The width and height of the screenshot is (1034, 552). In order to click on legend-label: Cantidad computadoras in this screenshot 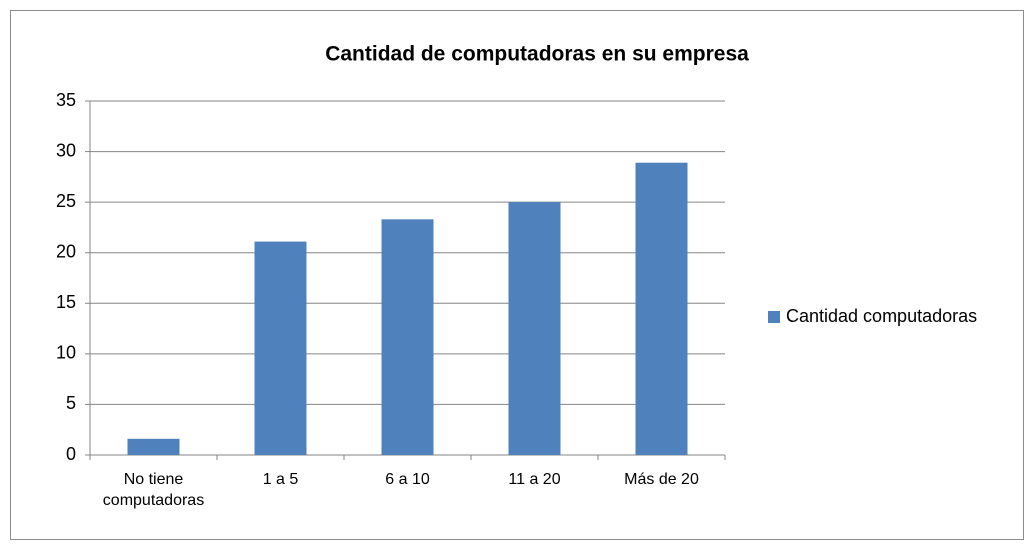, I will do `click(881, 316)`.